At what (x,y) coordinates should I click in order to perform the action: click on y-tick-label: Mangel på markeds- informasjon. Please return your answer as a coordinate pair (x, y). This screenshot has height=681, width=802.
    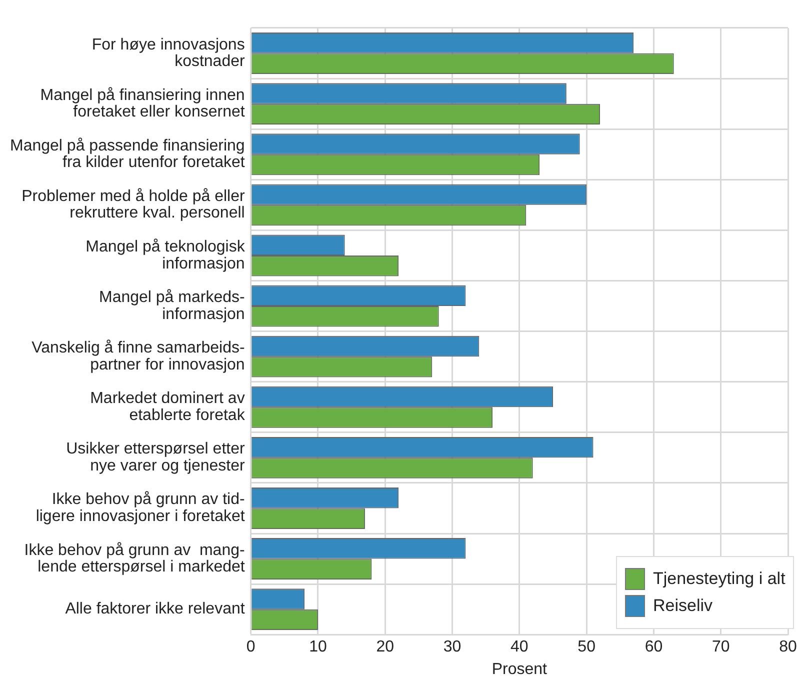
    Looking at the image, I should click on (171, 306).